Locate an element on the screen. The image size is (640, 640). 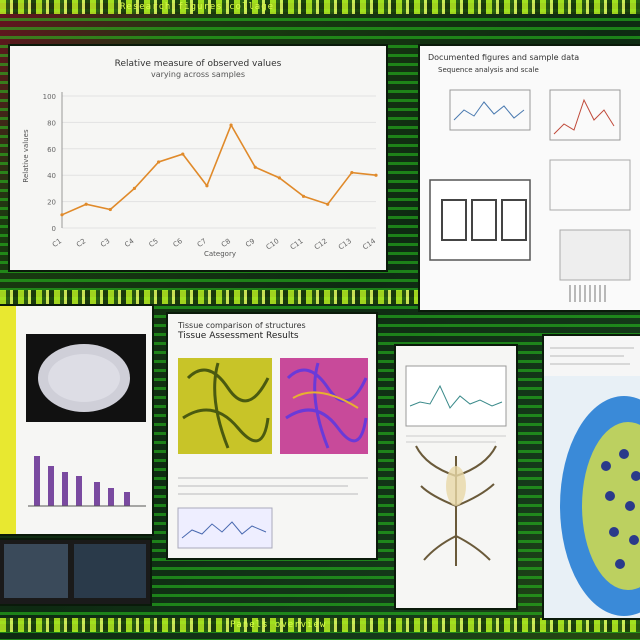
signal-plot-frame is located at coordinates (456, 396).